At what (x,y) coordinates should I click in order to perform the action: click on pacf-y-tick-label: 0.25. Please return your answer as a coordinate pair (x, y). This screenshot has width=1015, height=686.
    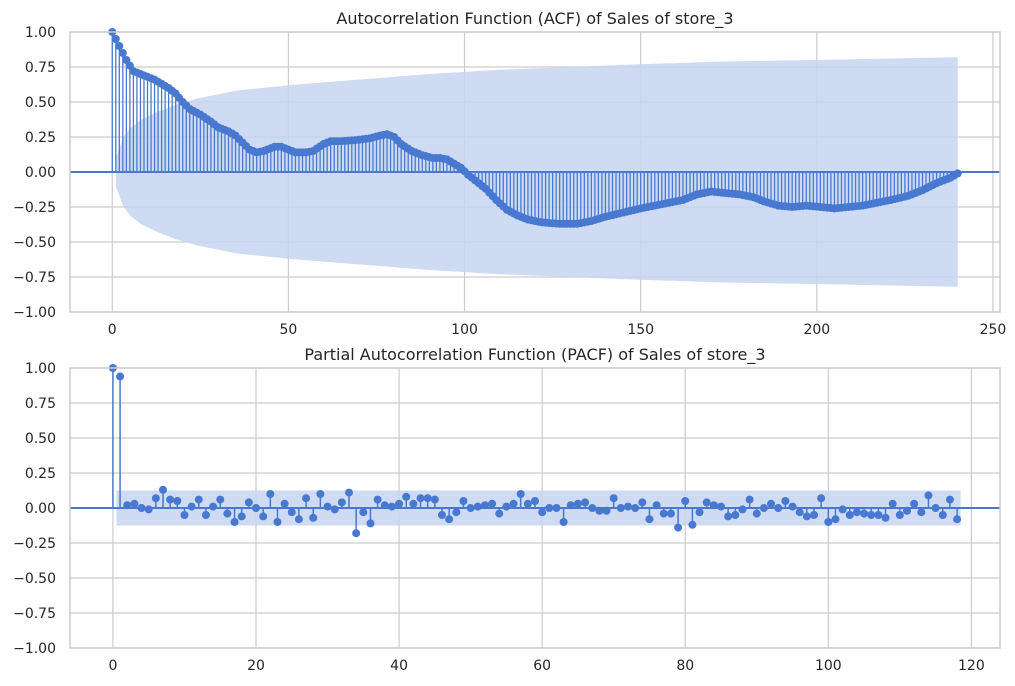
    Looking at the image, I should click on (40, 474).